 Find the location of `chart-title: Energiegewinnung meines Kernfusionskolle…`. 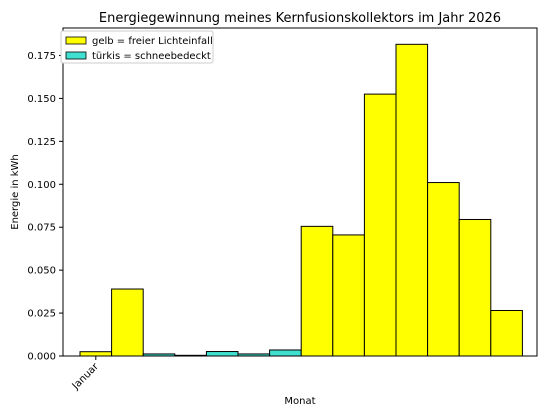

chart-title: Energiegewinnung meines Kernfusionskolle… is located at coordinates (300, 18).